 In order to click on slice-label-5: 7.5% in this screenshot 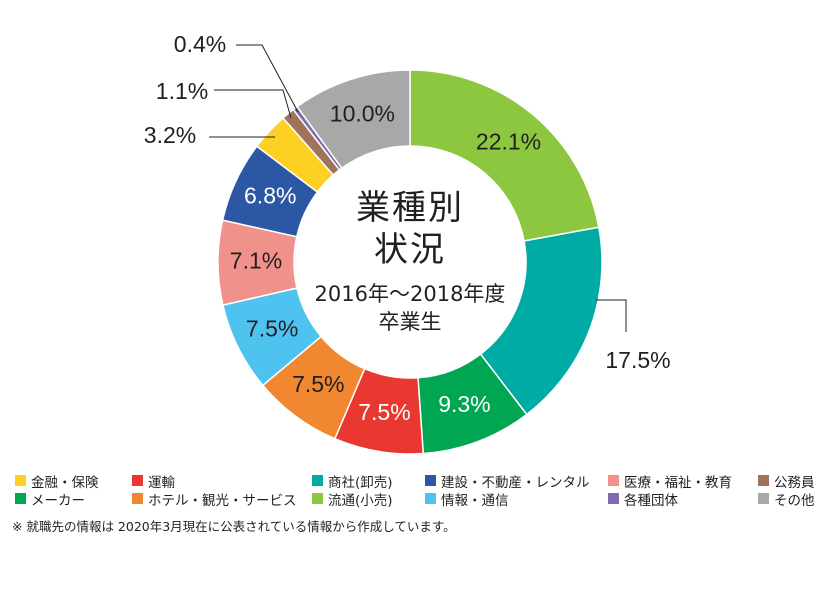, I will do `click(318, 384)`.